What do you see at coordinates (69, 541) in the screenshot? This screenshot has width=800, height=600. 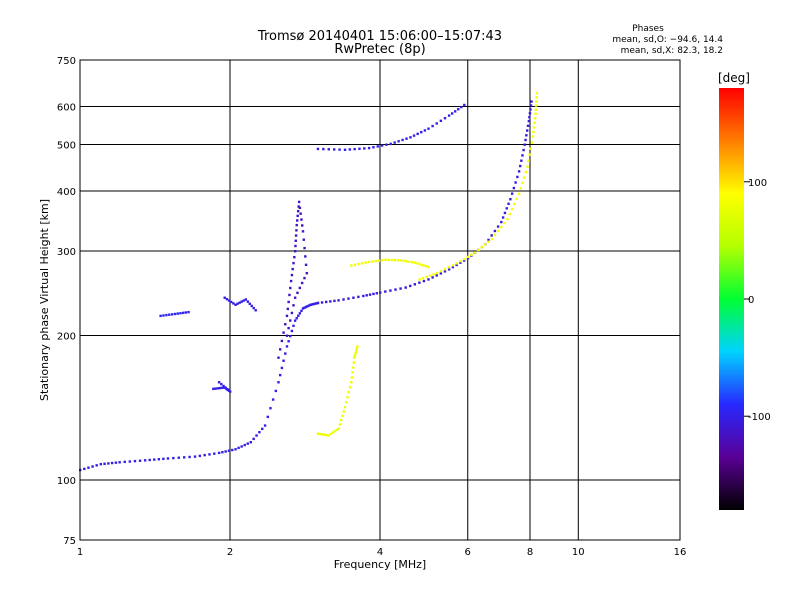 I see `y-tick-label: 75` at bounding box center [69, 541].